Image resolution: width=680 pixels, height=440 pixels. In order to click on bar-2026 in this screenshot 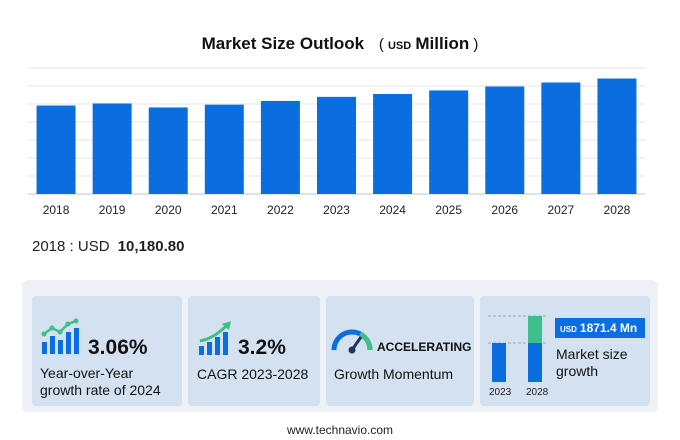, I will do `click(505, 140)`.